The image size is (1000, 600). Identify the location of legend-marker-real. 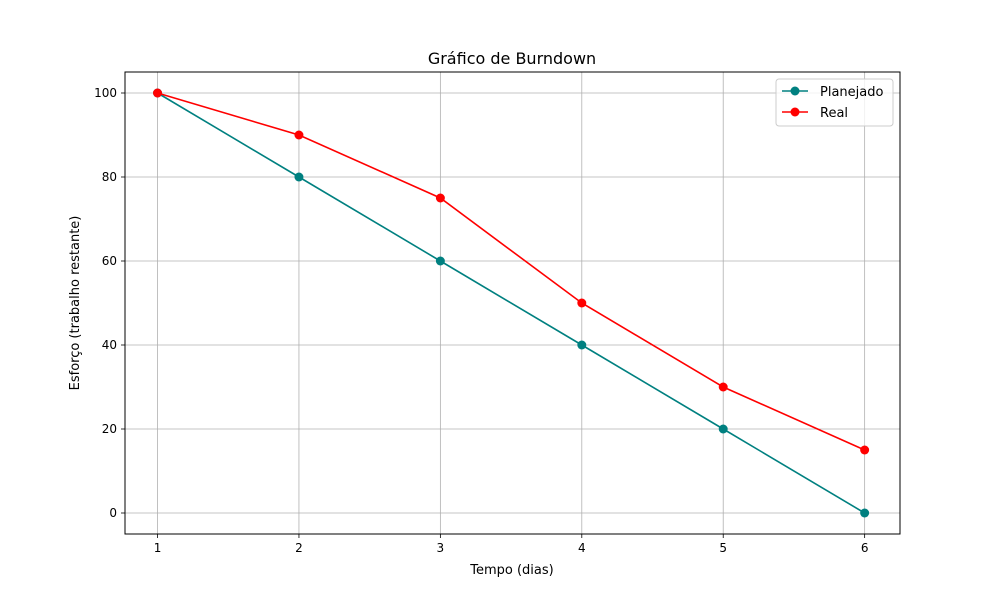
(795, 112).